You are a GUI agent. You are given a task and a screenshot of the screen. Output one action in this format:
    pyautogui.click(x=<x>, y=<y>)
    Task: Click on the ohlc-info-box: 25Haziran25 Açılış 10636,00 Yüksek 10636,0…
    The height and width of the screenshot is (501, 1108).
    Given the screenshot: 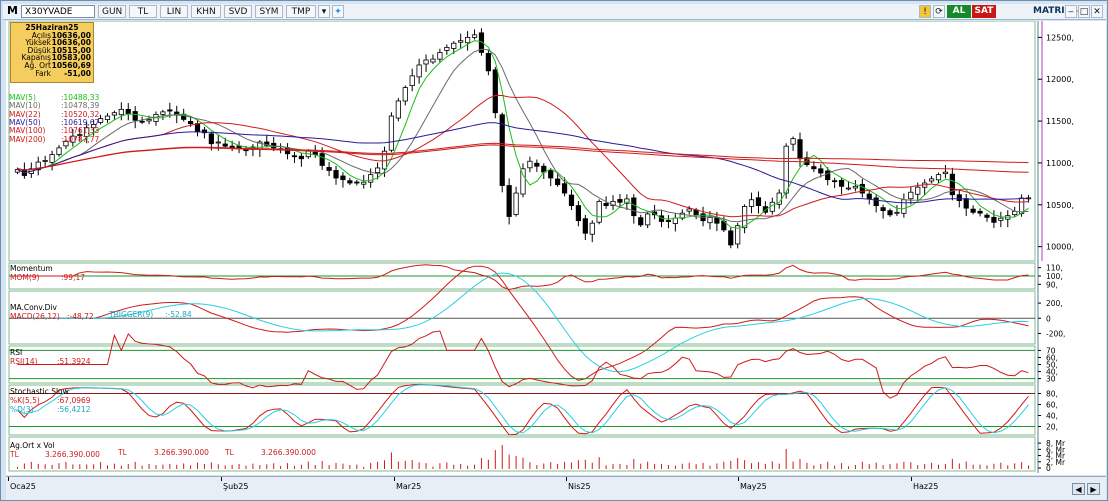 What is the action you would take?
    pyautogui.click(x=52, y=52)
    